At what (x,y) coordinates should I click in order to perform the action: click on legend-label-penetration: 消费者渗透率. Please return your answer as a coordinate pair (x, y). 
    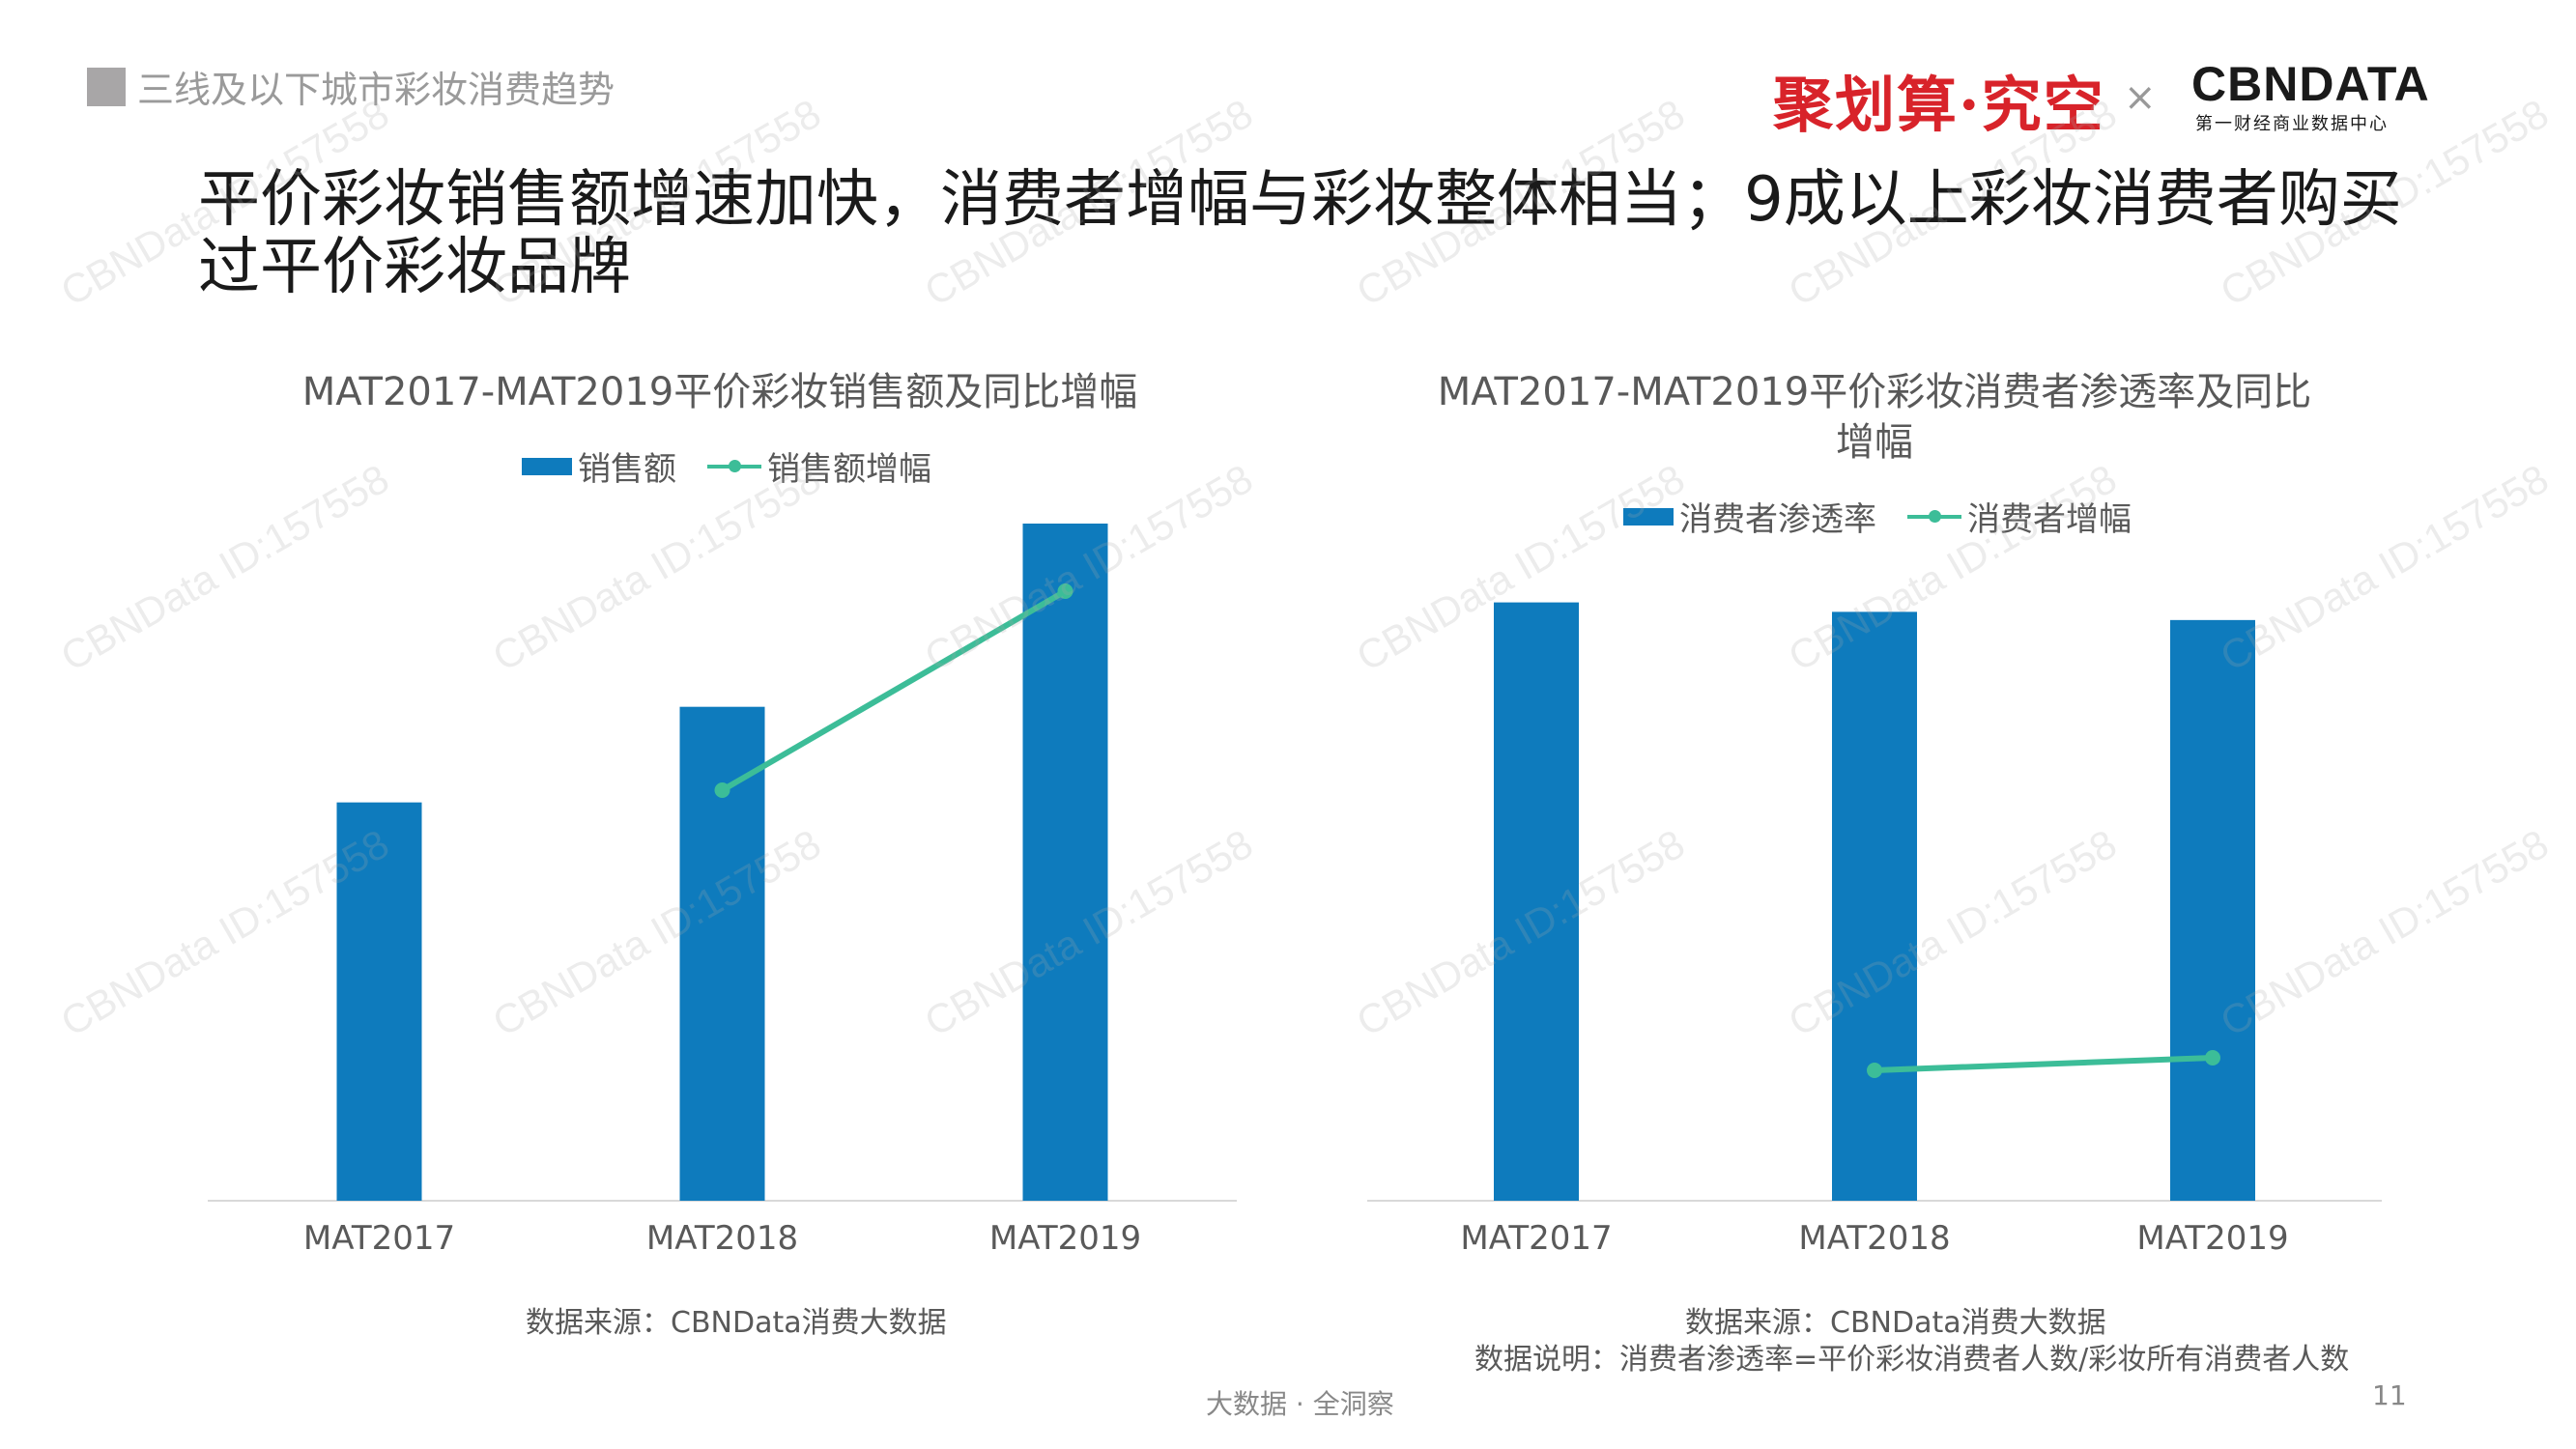
    Looking at the image, I should click on (1778, 519).